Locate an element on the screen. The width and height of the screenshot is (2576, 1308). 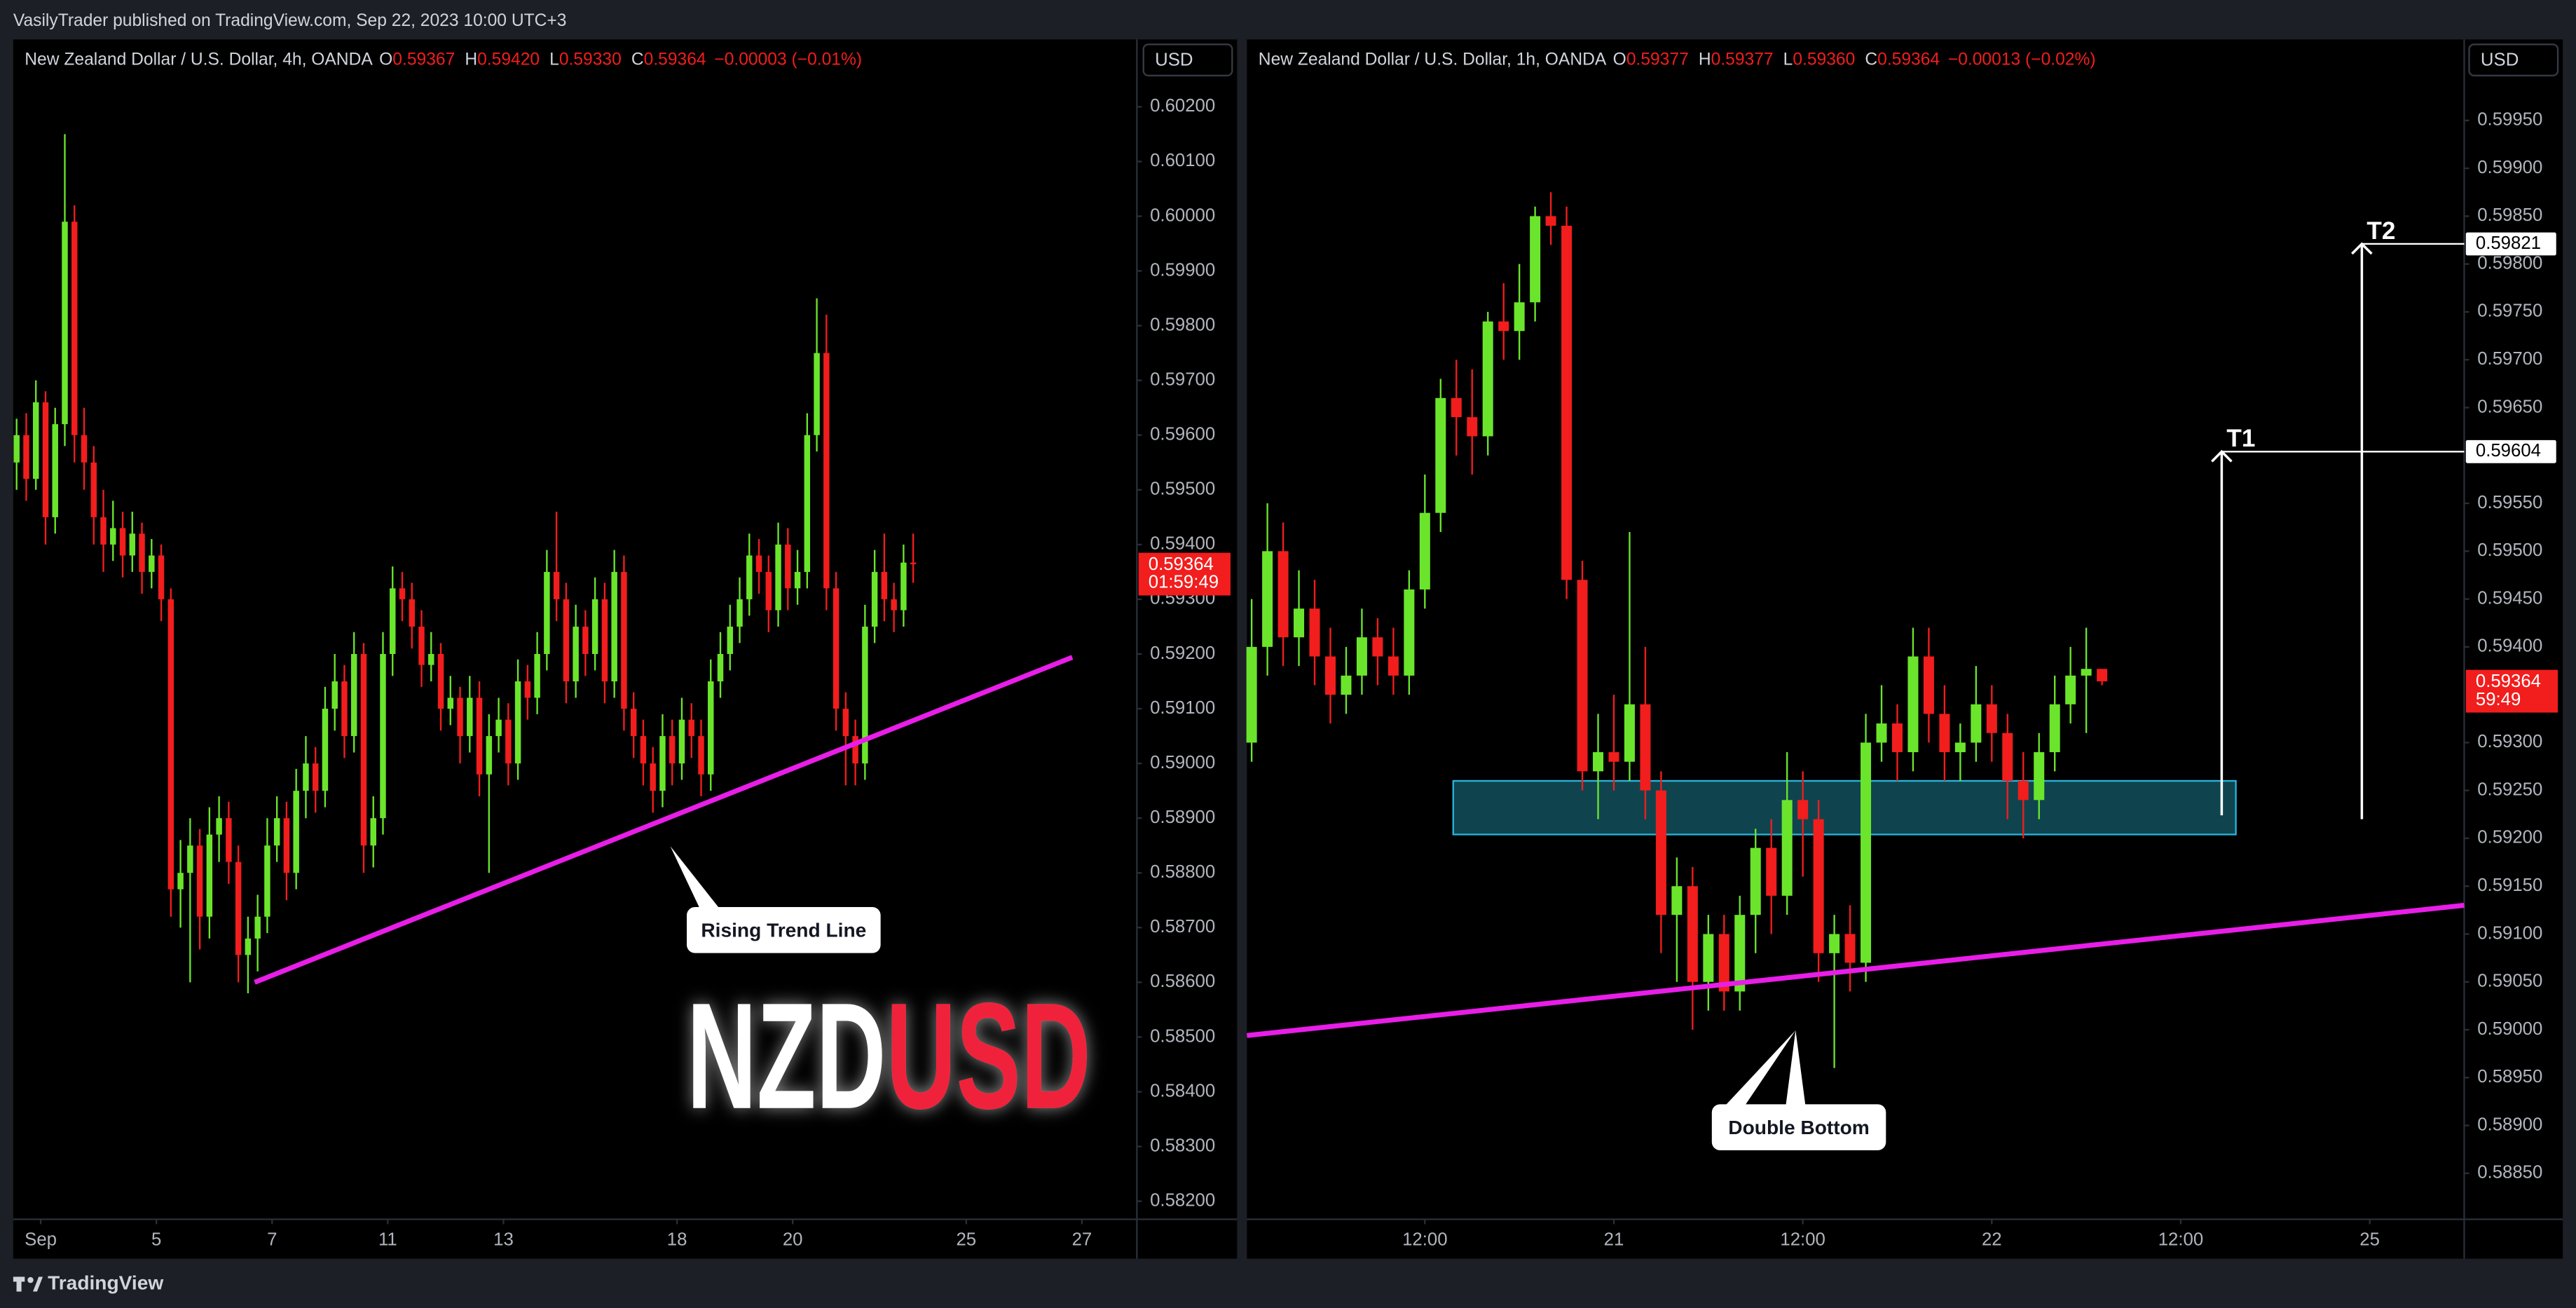
x-tick-label: 13 is located at coordinates (503, 1240).